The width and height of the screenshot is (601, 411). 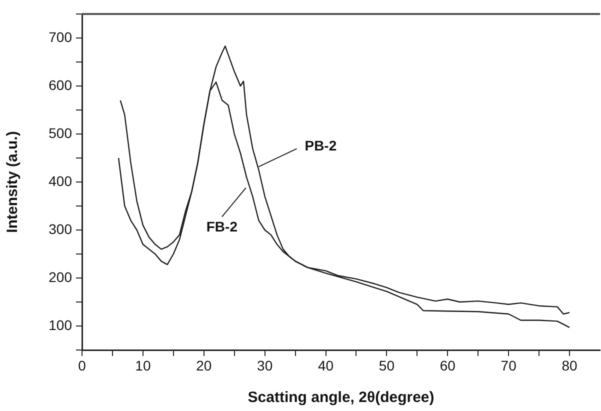 I want to click on x-tick-label: 70, so click(x=508, y=365).